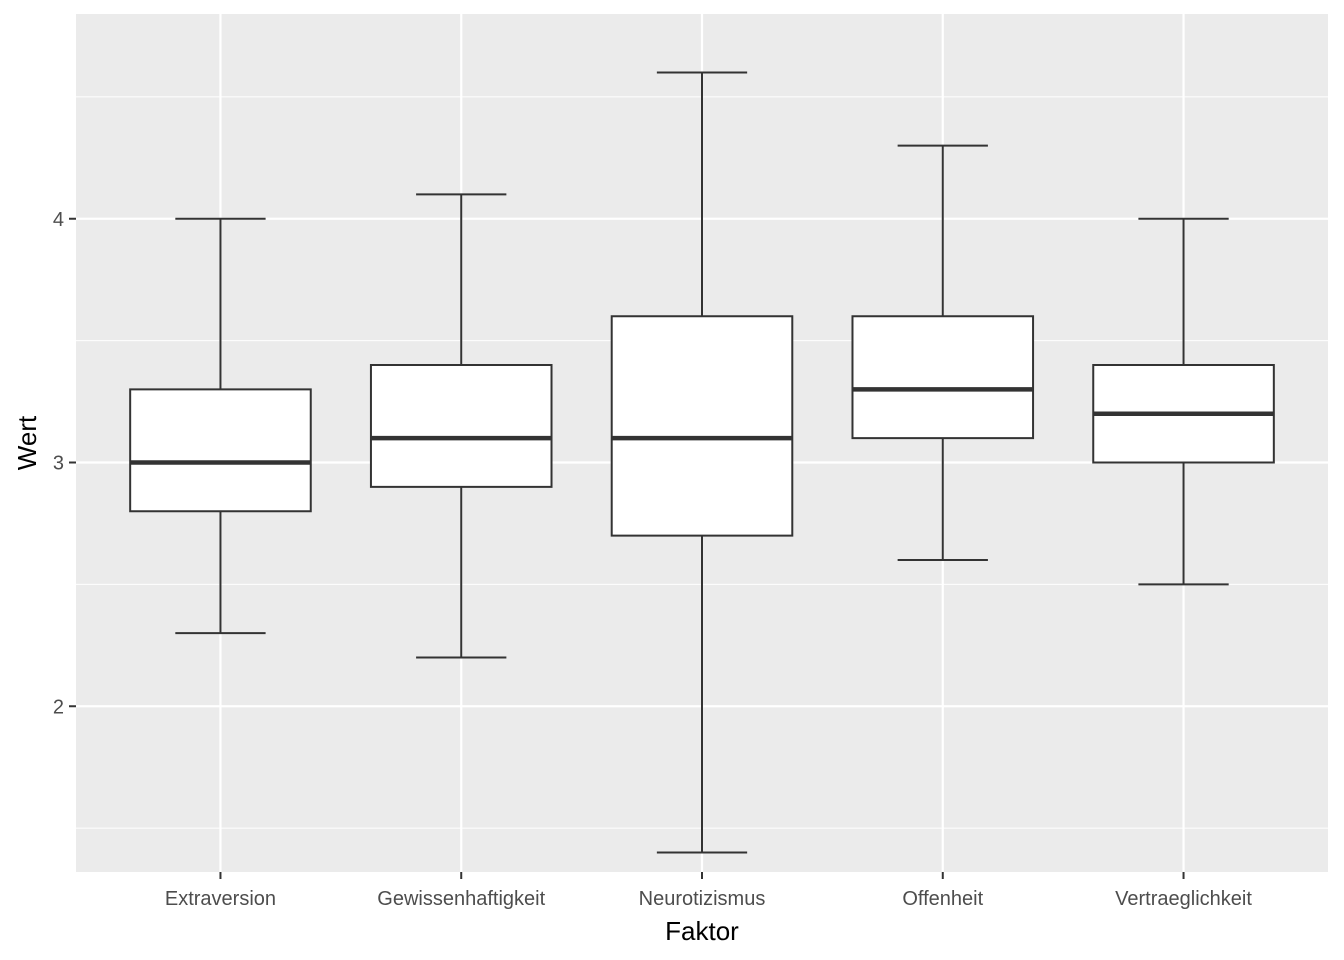 The image size is (1344, 960). Describe the element at coordinates (58, 707) in the screenshot. I see `y-tick-label: 2` at that location.